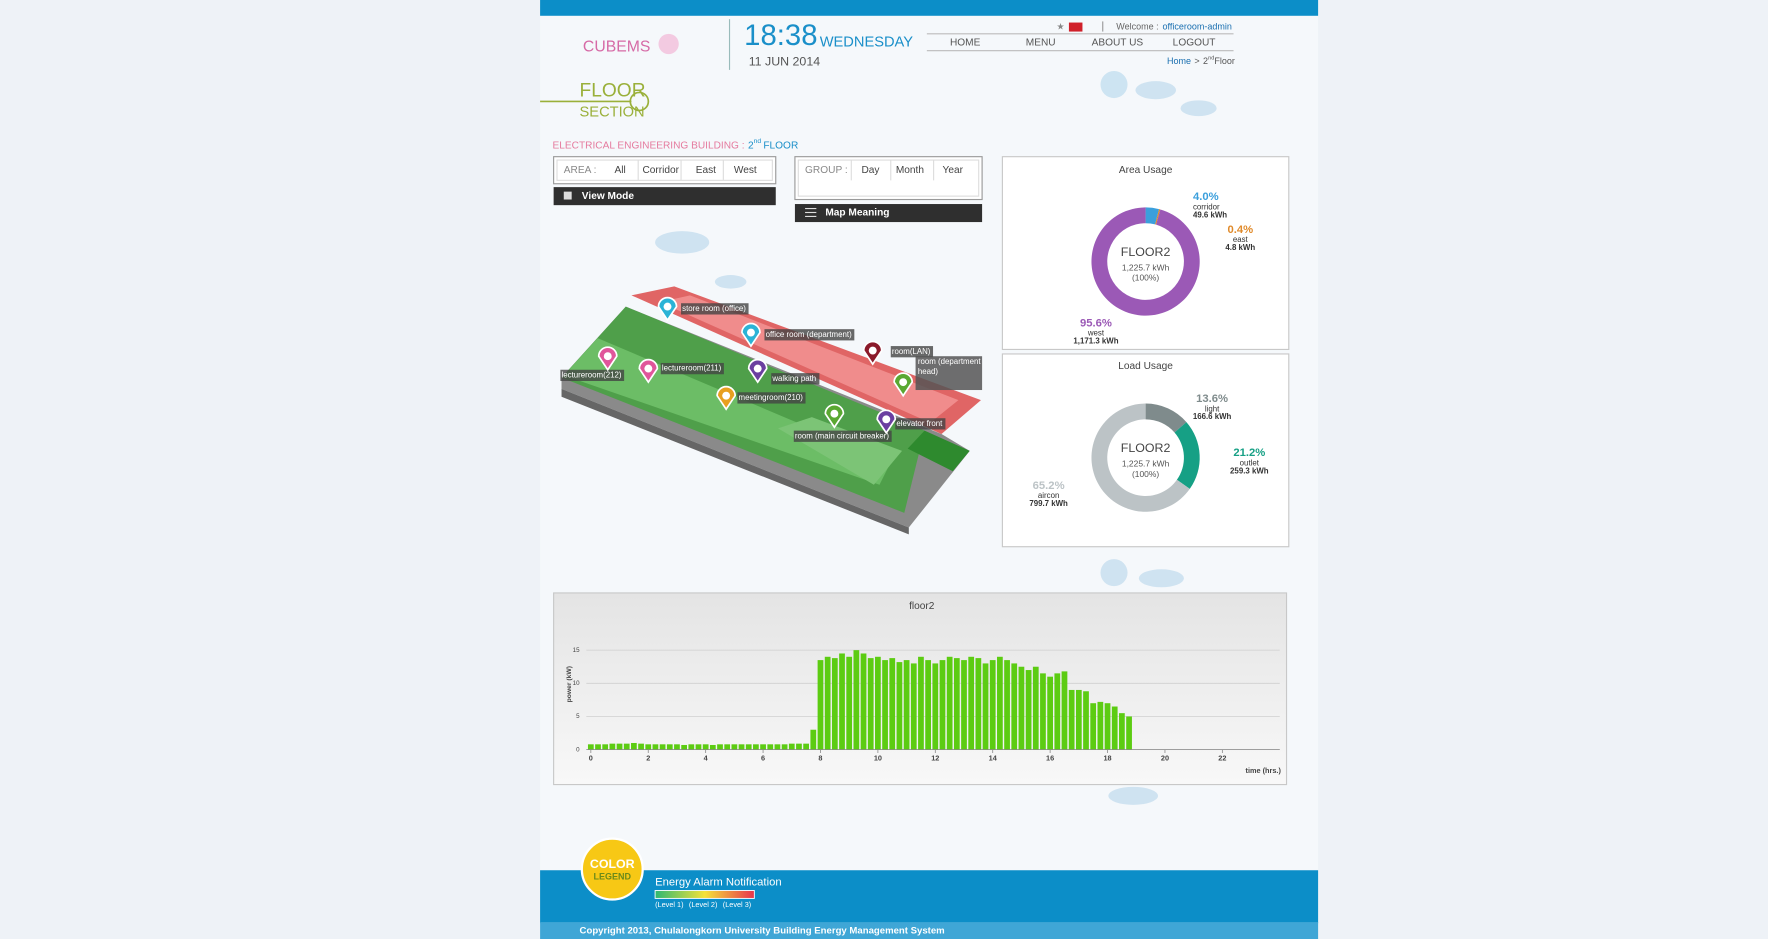  I want to click on sun, so click(1114, 85).